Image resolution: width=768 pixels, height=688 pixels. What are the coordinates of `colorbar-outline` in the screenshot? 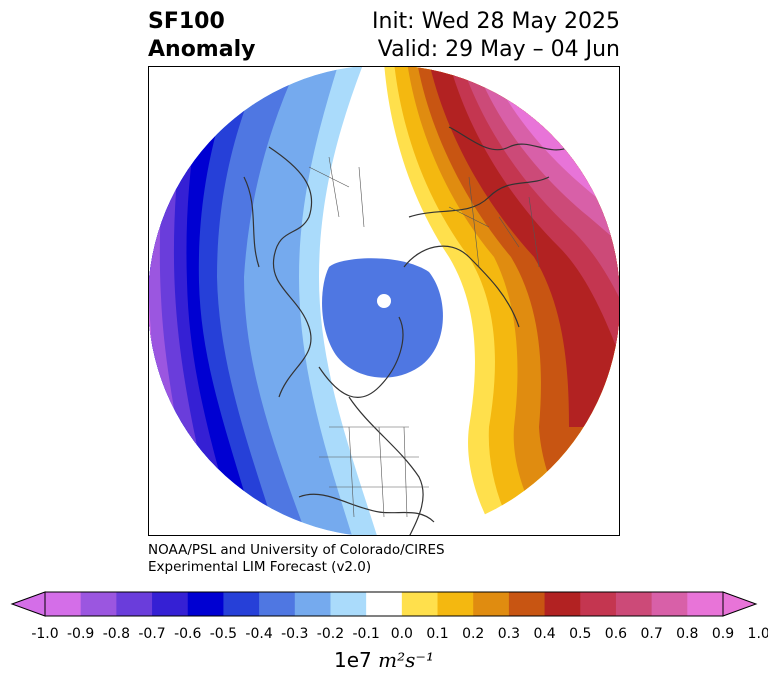 It's located at (384, 604).